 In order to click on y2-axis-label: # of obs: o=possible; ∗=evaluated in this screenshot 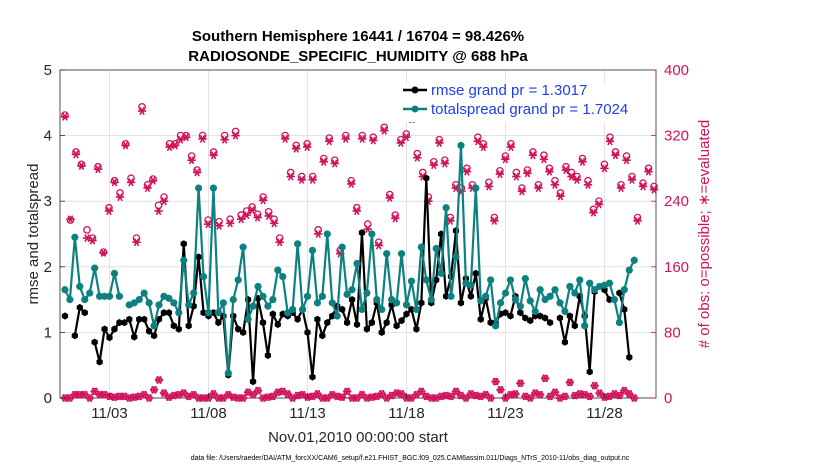, I will do `click(704, 234)`.